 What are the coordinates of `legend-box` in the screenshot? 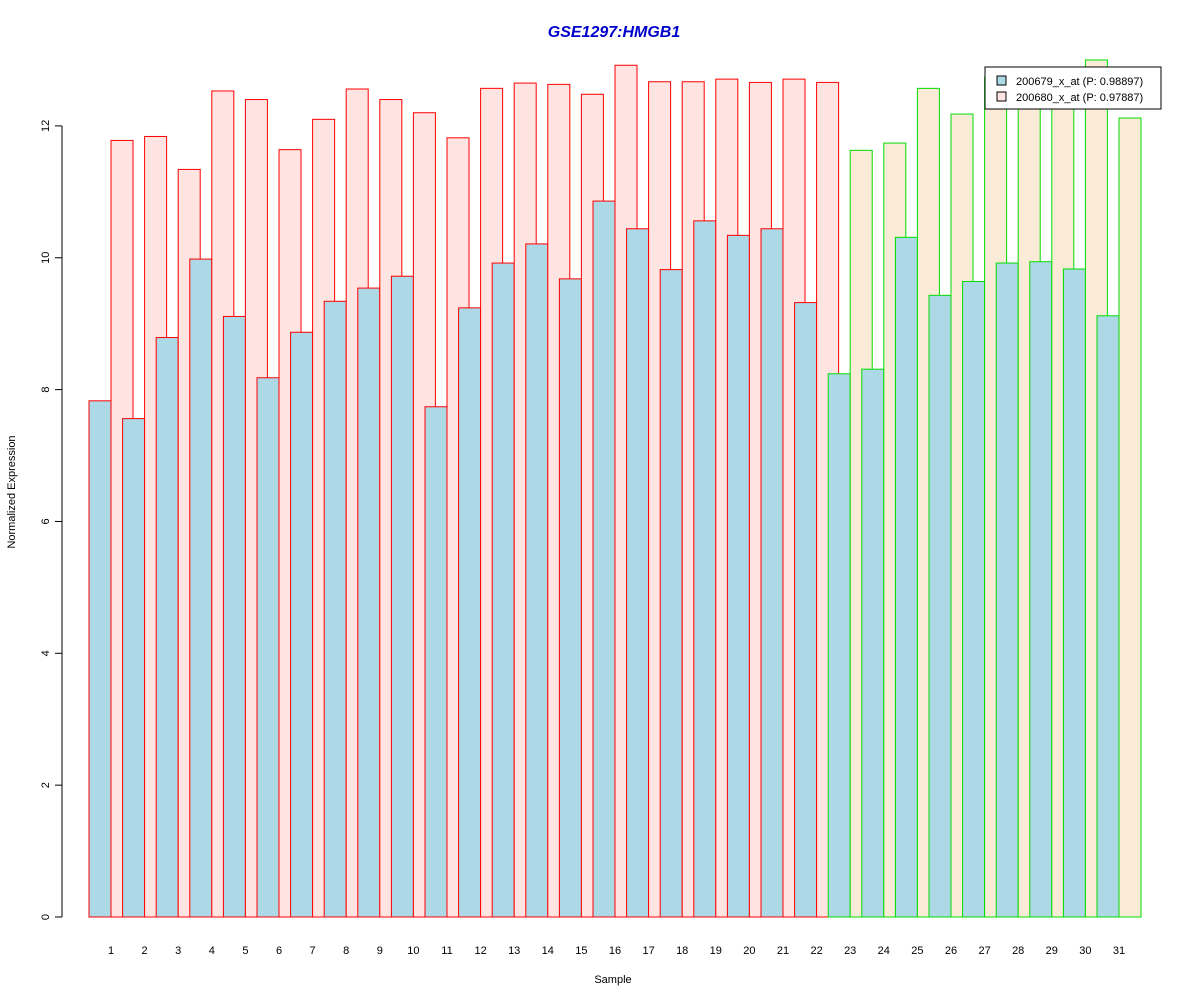 It's located at (1073, 88).